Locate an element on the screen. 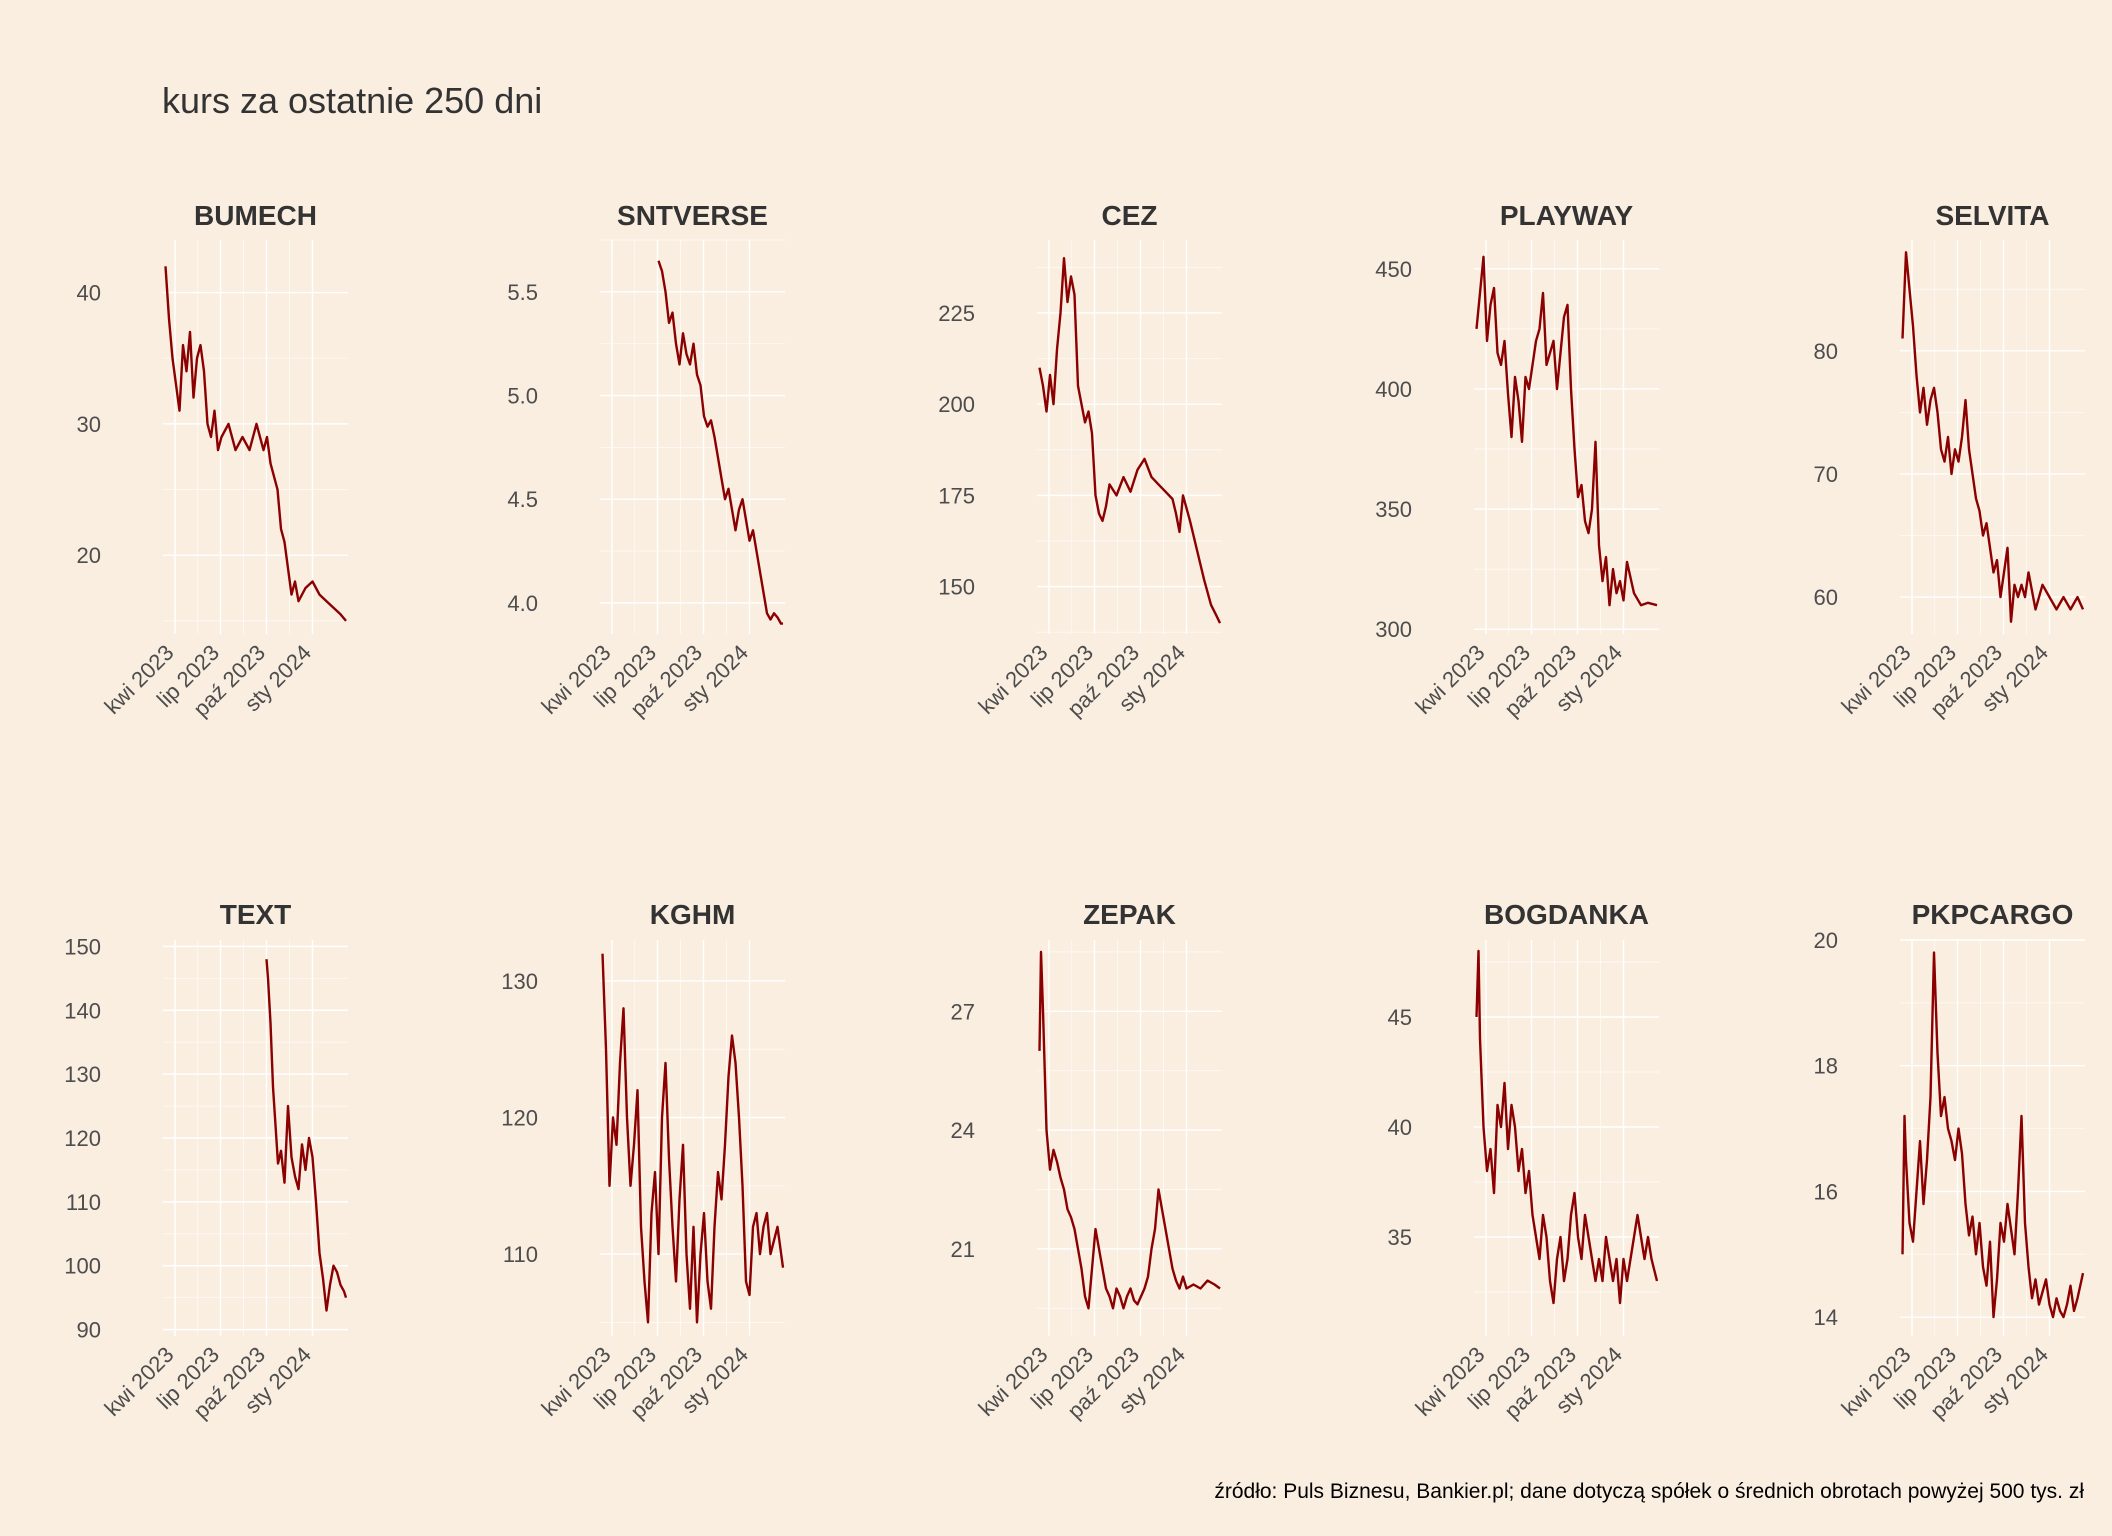  facet-title: PKPCARGO is located at coordinates (1993, 914).